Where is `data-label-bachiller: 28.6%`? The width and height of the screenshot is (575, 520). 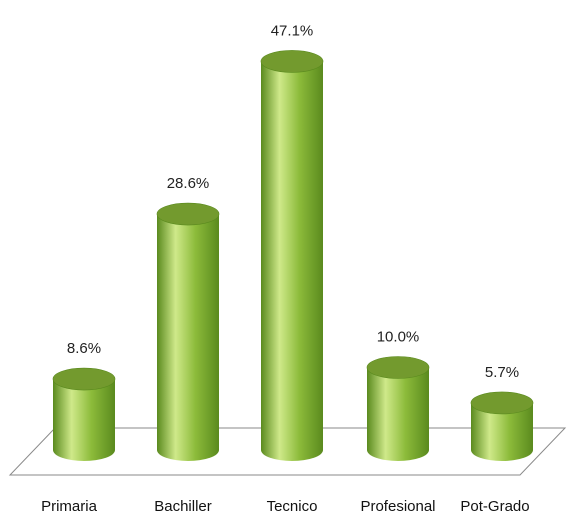 data-label-bachiller: 28.6% is located at coordinates (188, 183).